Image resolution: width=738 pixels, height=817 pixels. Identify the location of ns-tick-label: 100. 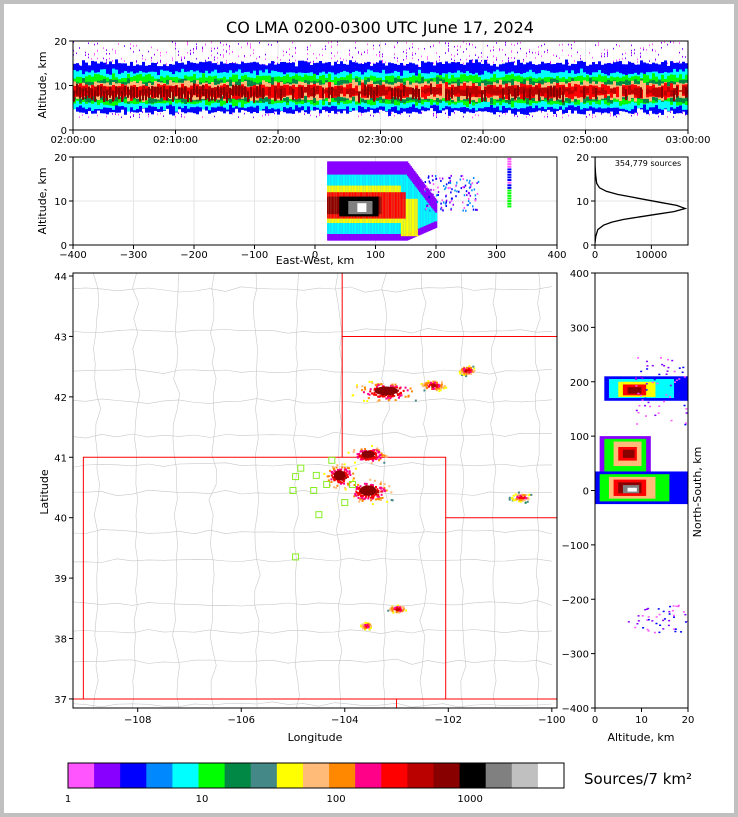
(579, 437).